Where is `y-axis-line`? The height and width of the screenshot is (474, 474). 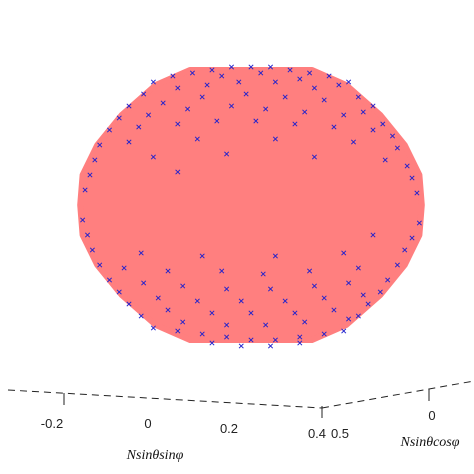
y-axis-line is located at coordinates (397, 394).